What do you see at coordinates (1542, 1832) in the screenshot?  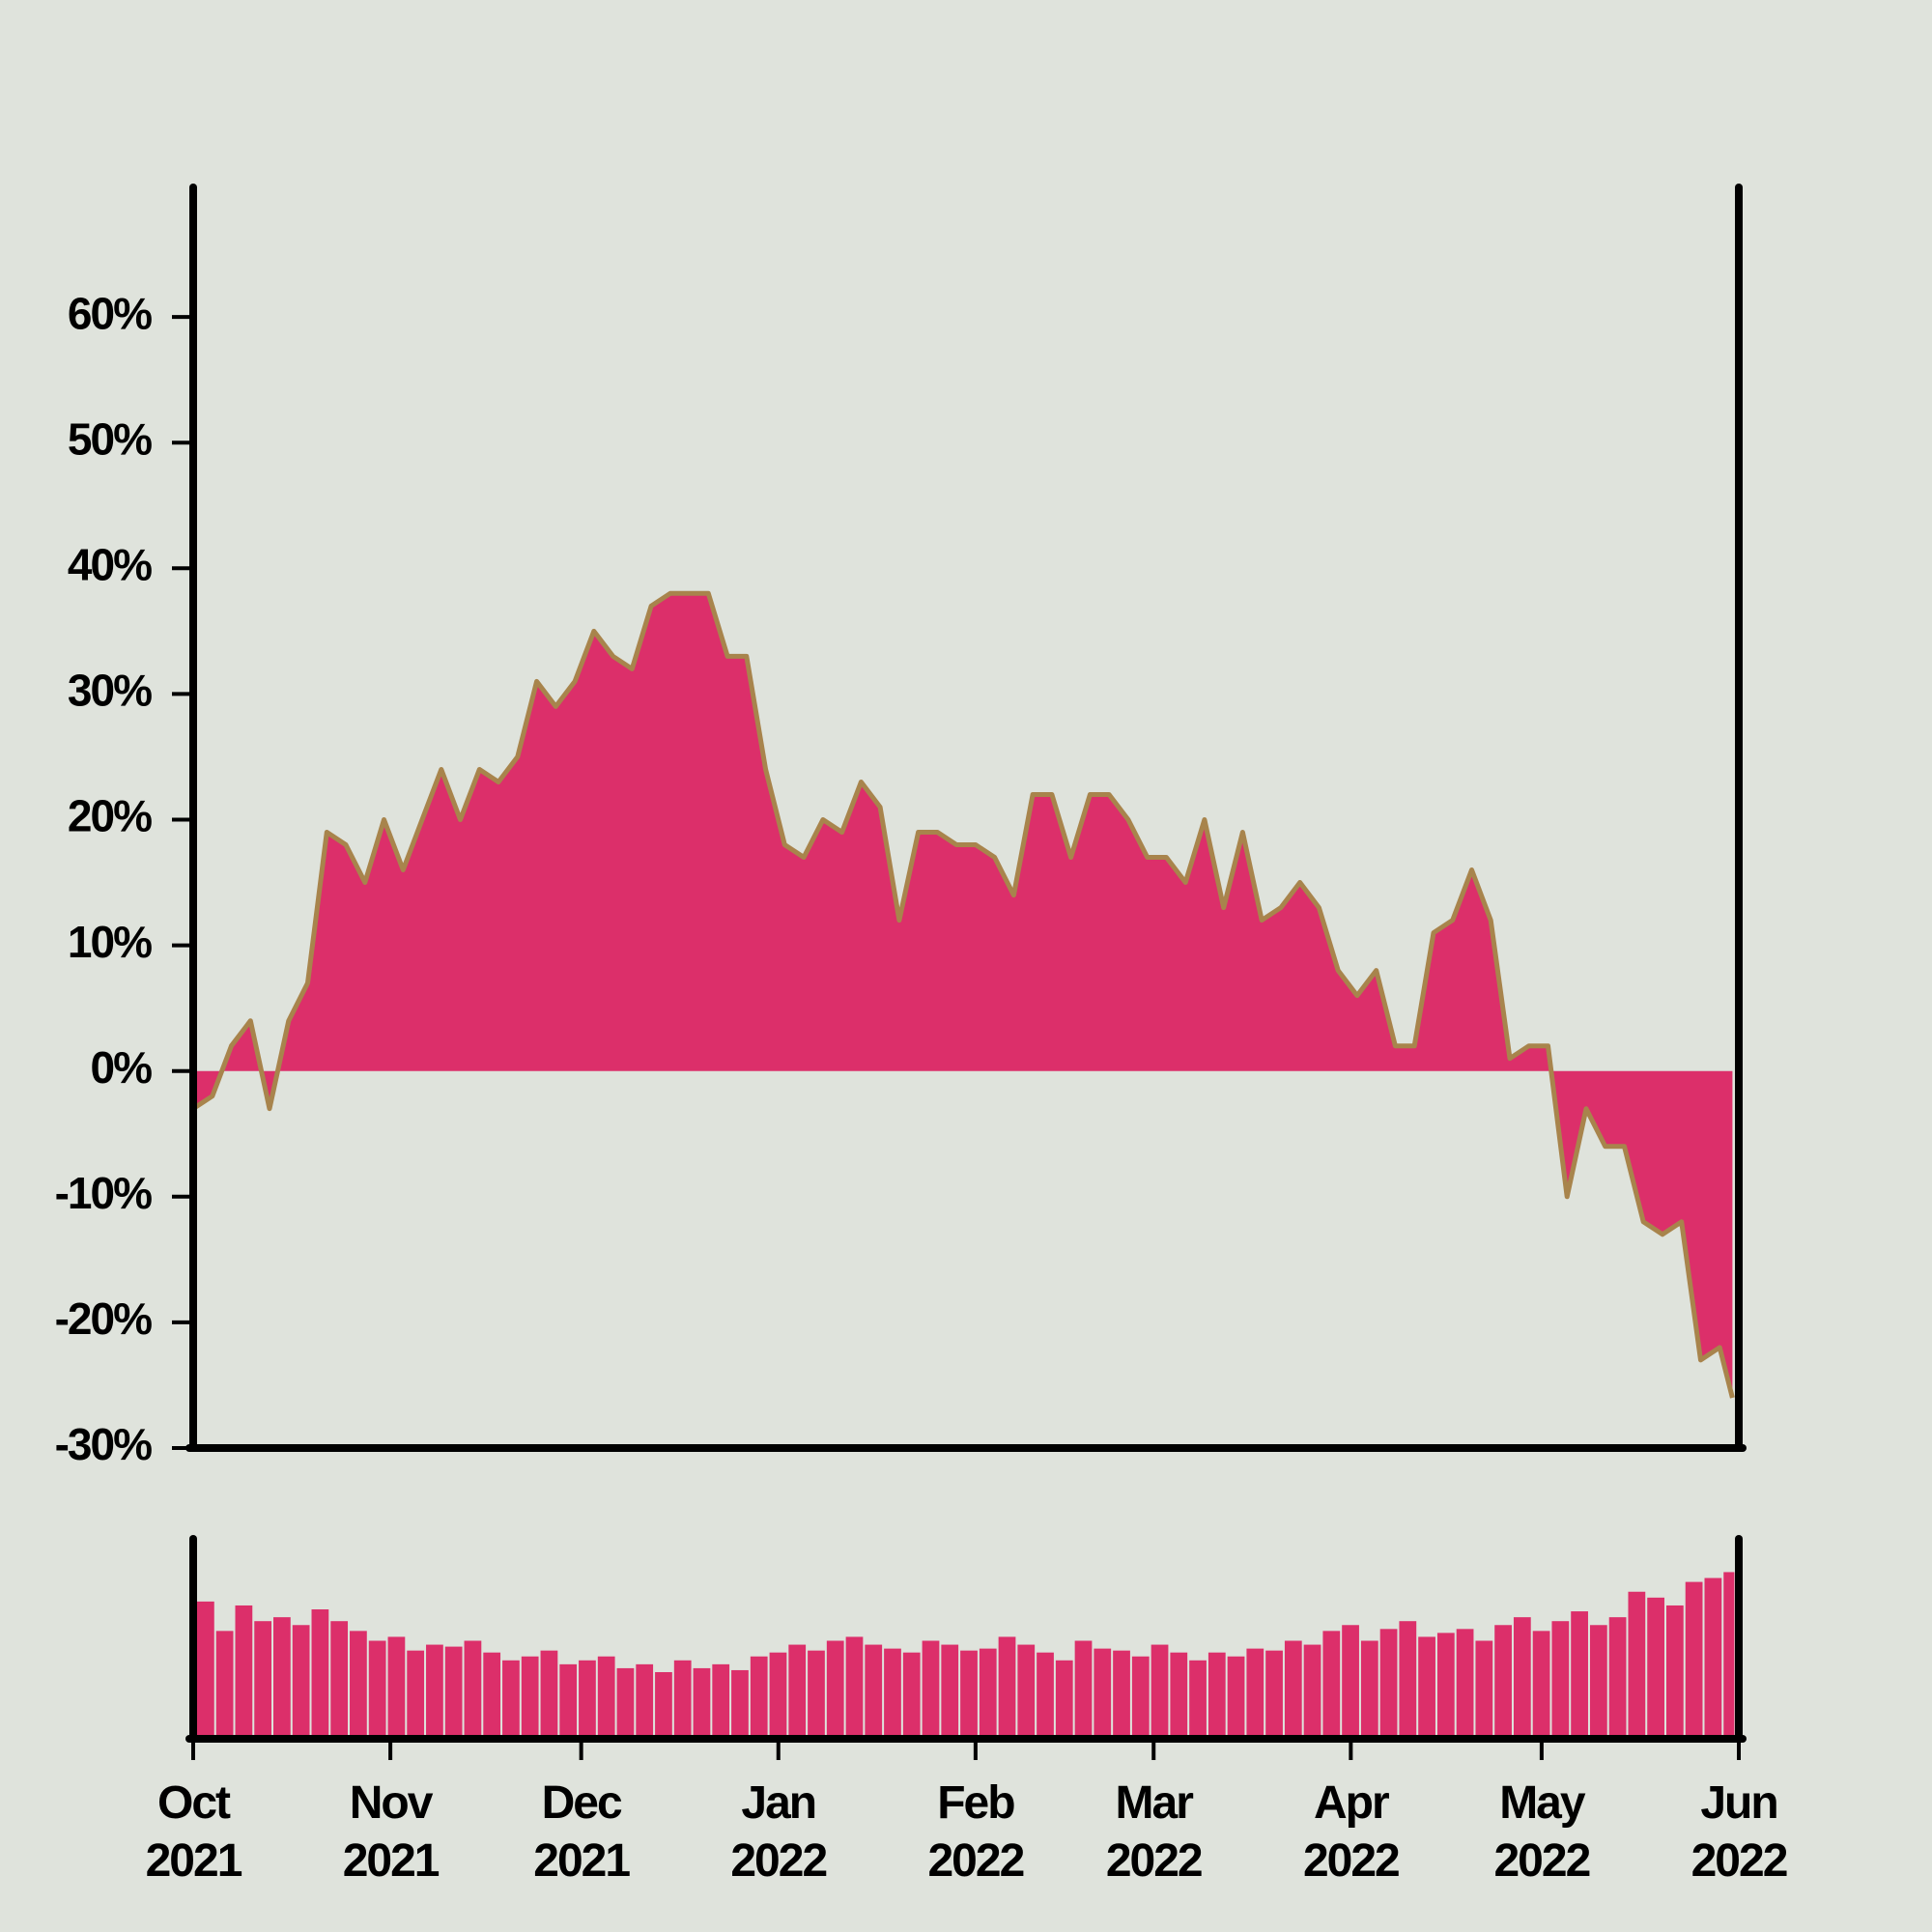 I see `x-tick-label: May 2022` at bounding box center [1542, 1832].